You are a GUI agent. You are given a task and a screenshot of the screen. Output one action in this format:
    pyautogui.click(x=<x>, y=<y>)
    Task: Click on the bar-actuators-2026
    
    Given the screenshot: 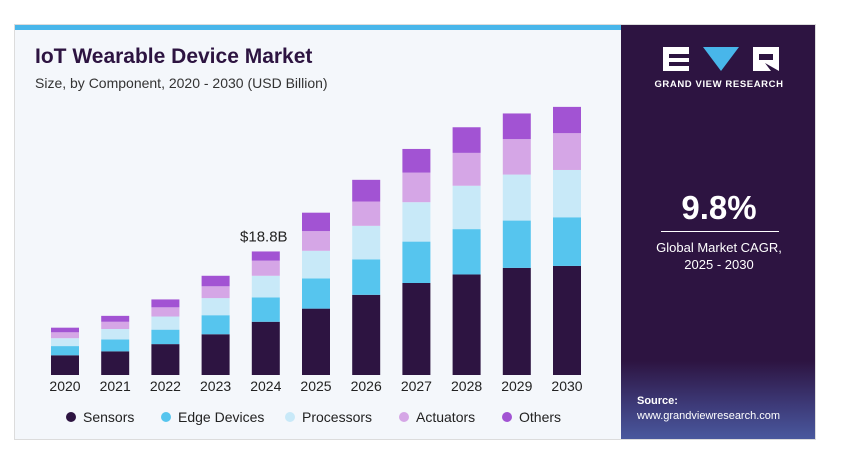 What is the action you would take?
    pyautogui.click(x=366, y=213)
    